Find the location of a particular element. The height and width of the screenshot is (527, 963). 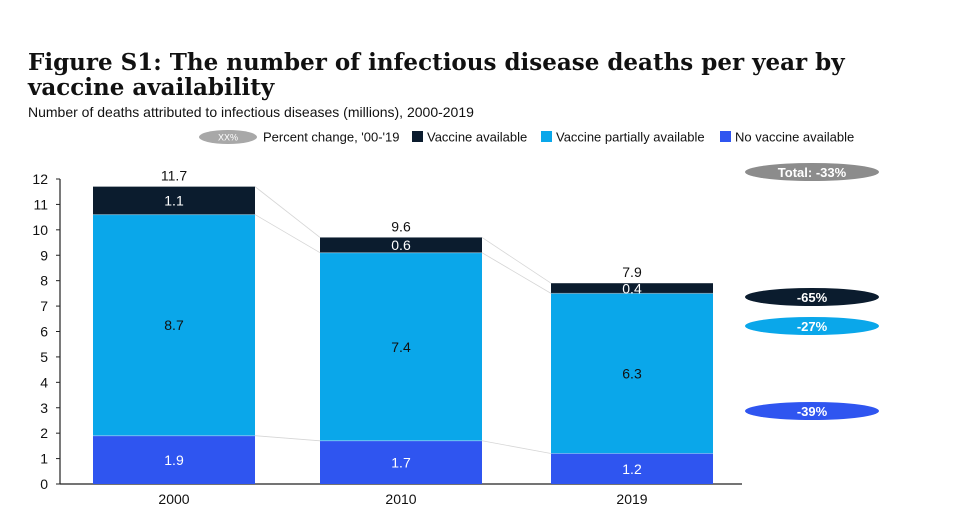

bar-value-label: 0.4 is located at coordinates (632, 288).